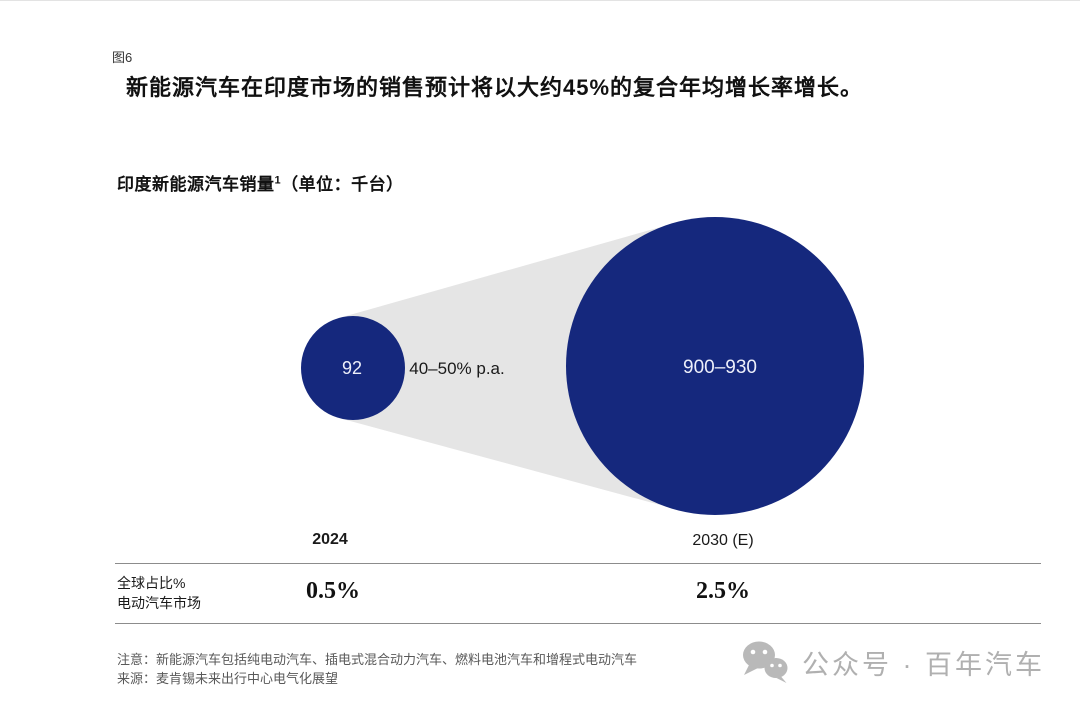 The height and width of the screenshot is (707, 1080). What do you see at coordinates (456, 368) in the screenshot?
I see `growth-rate-annotation: 40–50% p.a.` at bounding box center [456, 368].